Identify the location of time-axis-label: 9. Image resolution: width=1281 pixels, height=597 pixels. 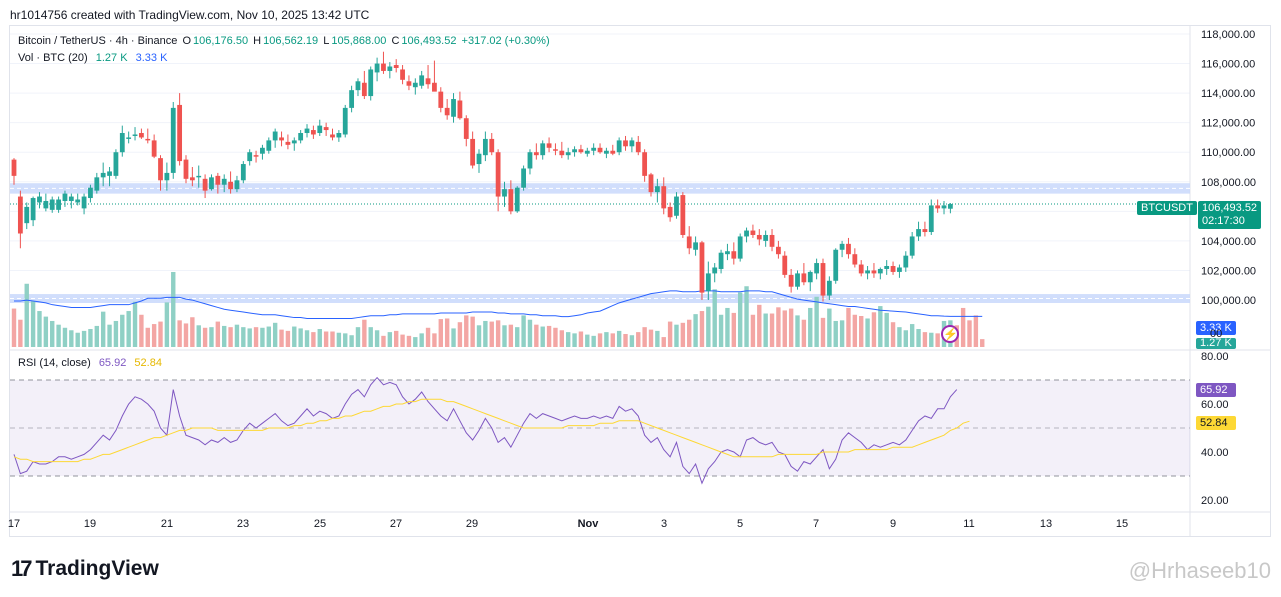
(893, 524).